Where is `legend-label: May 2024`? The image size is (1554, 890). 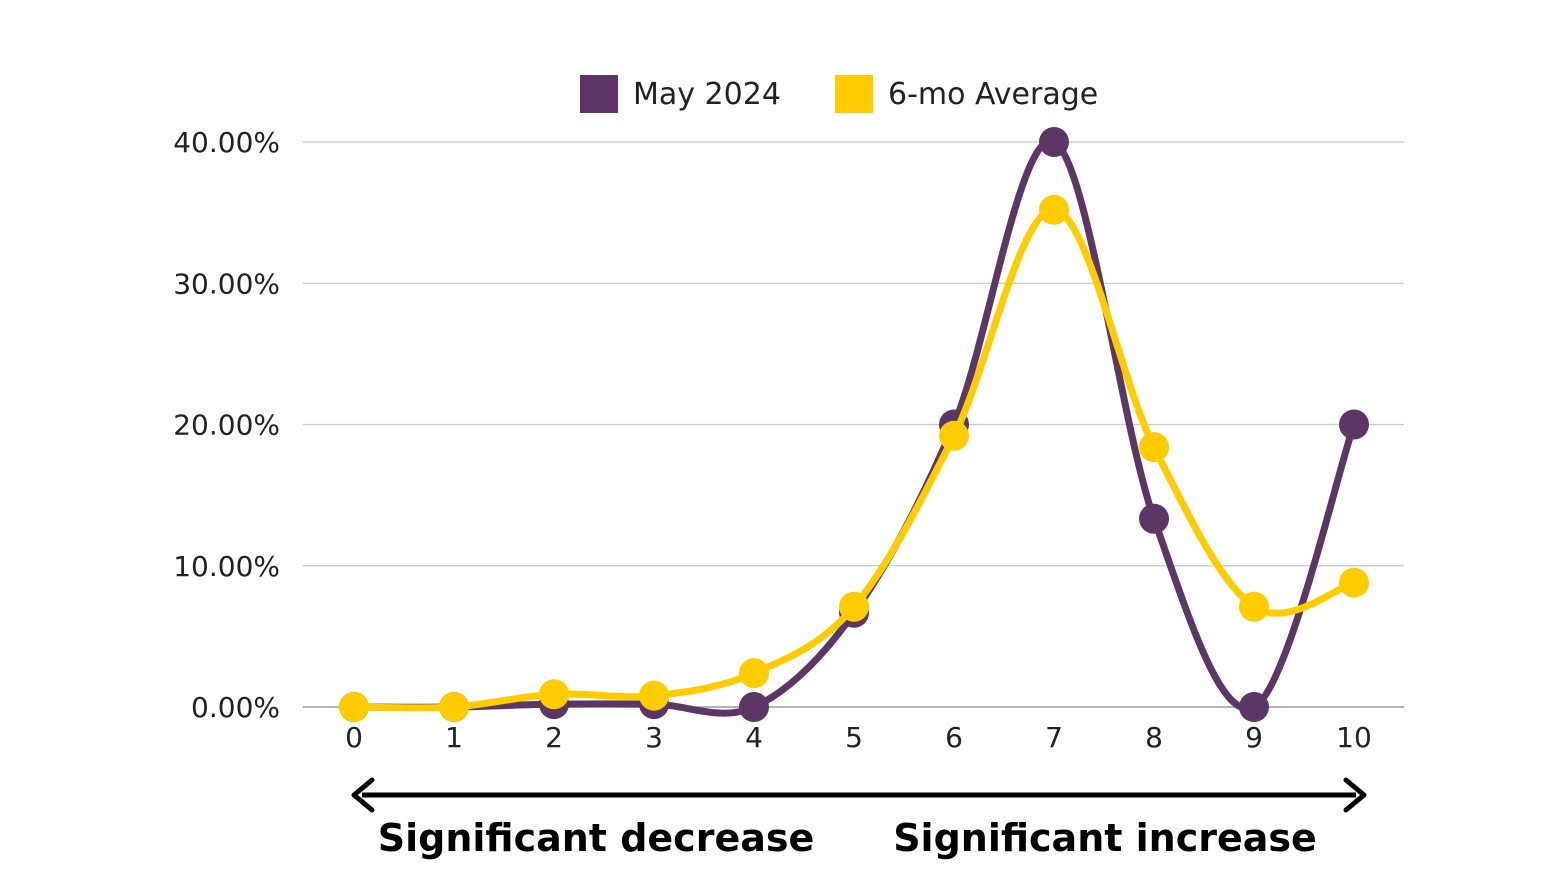 legend-label: May 2024 is located at coordinates (707, 94).